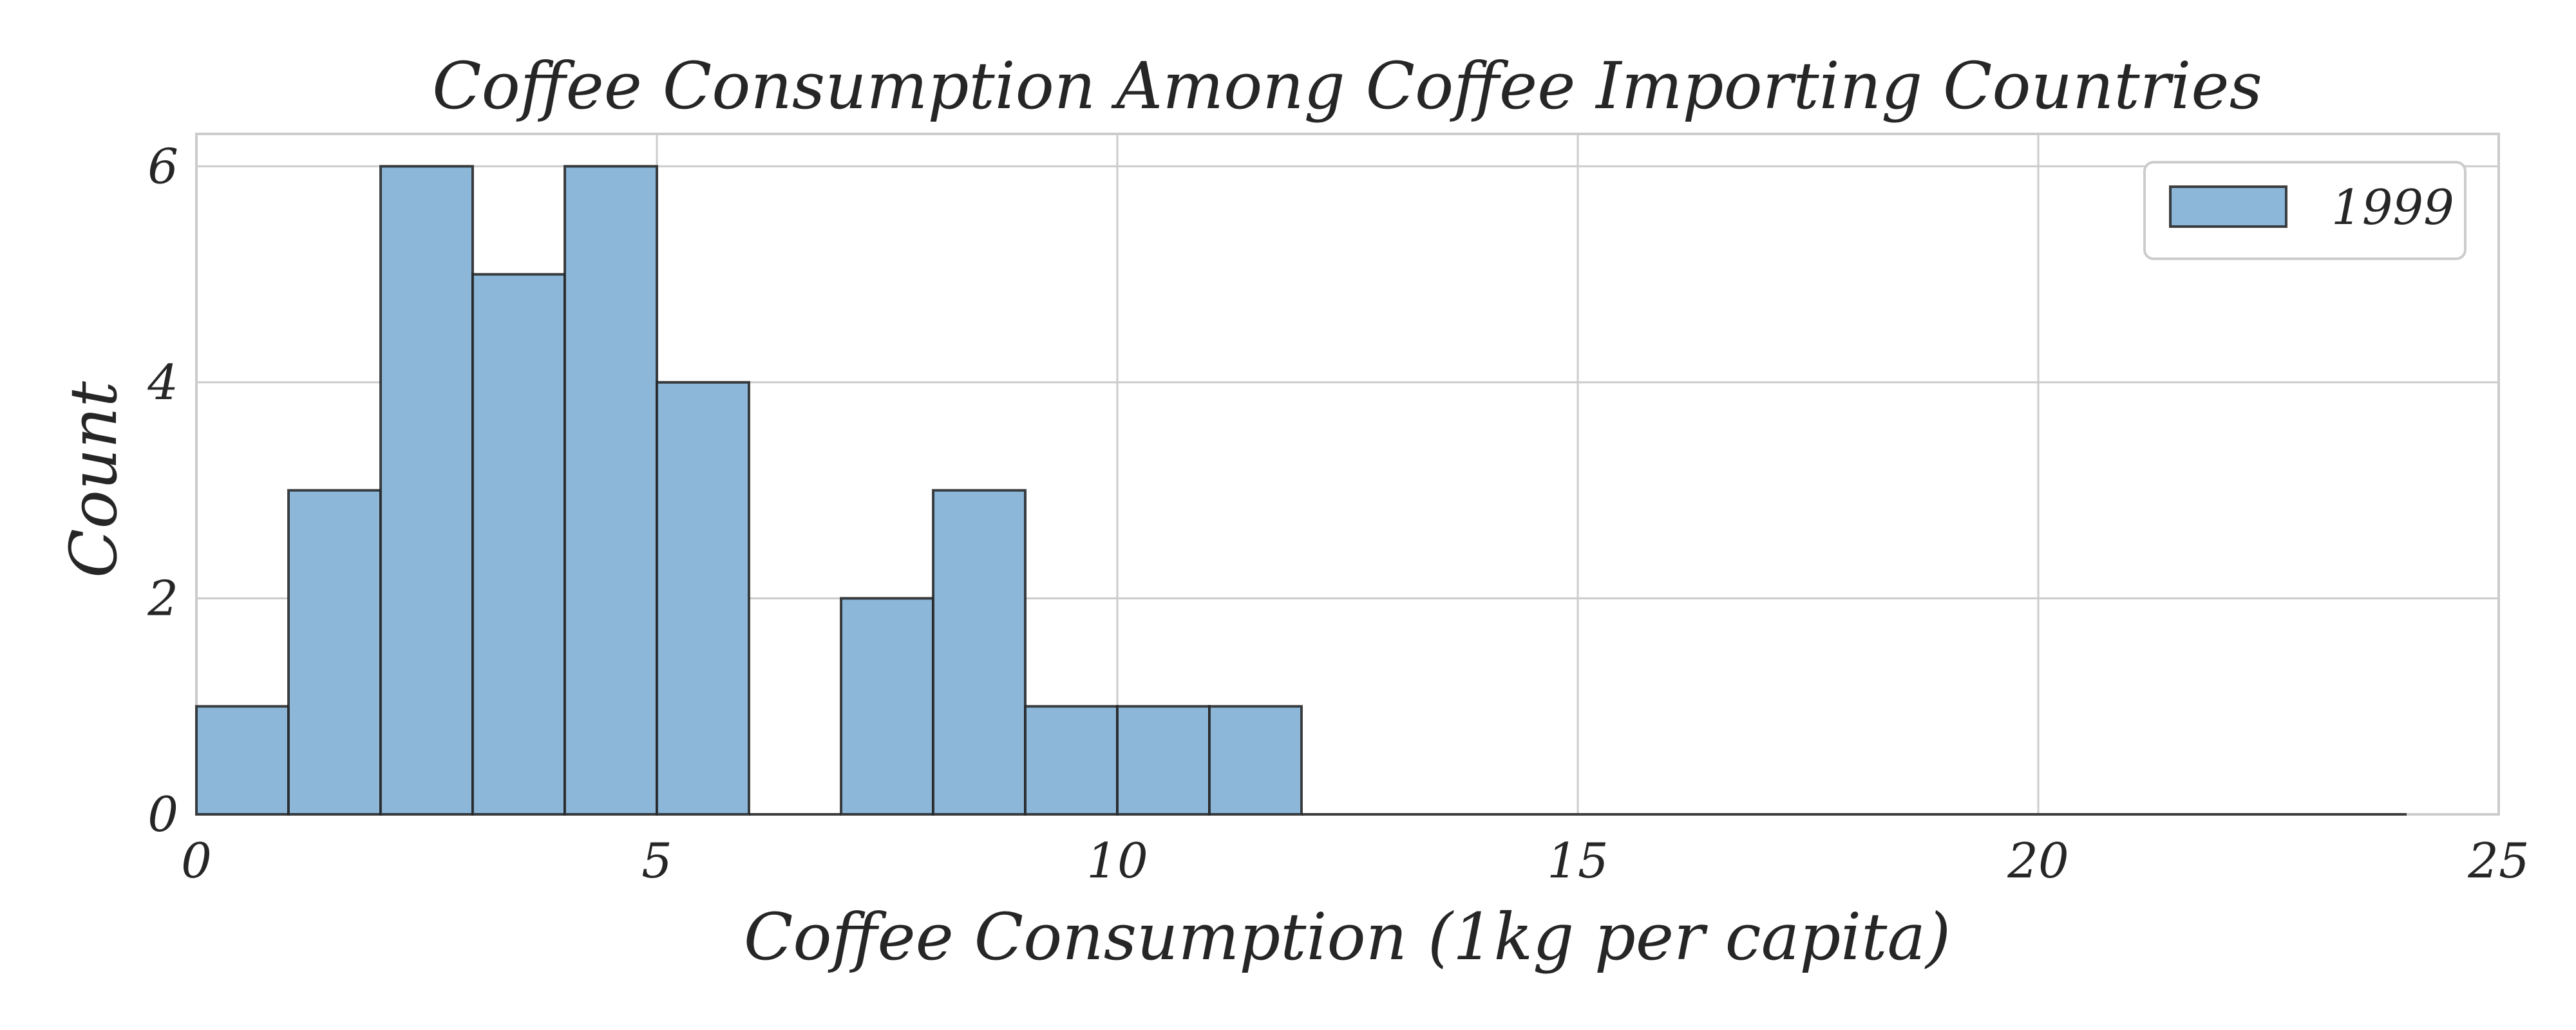 Image resolution: width=2576 pixels, height=1030 pixels. I want to click on legend: 1999, so click(2305, 211).